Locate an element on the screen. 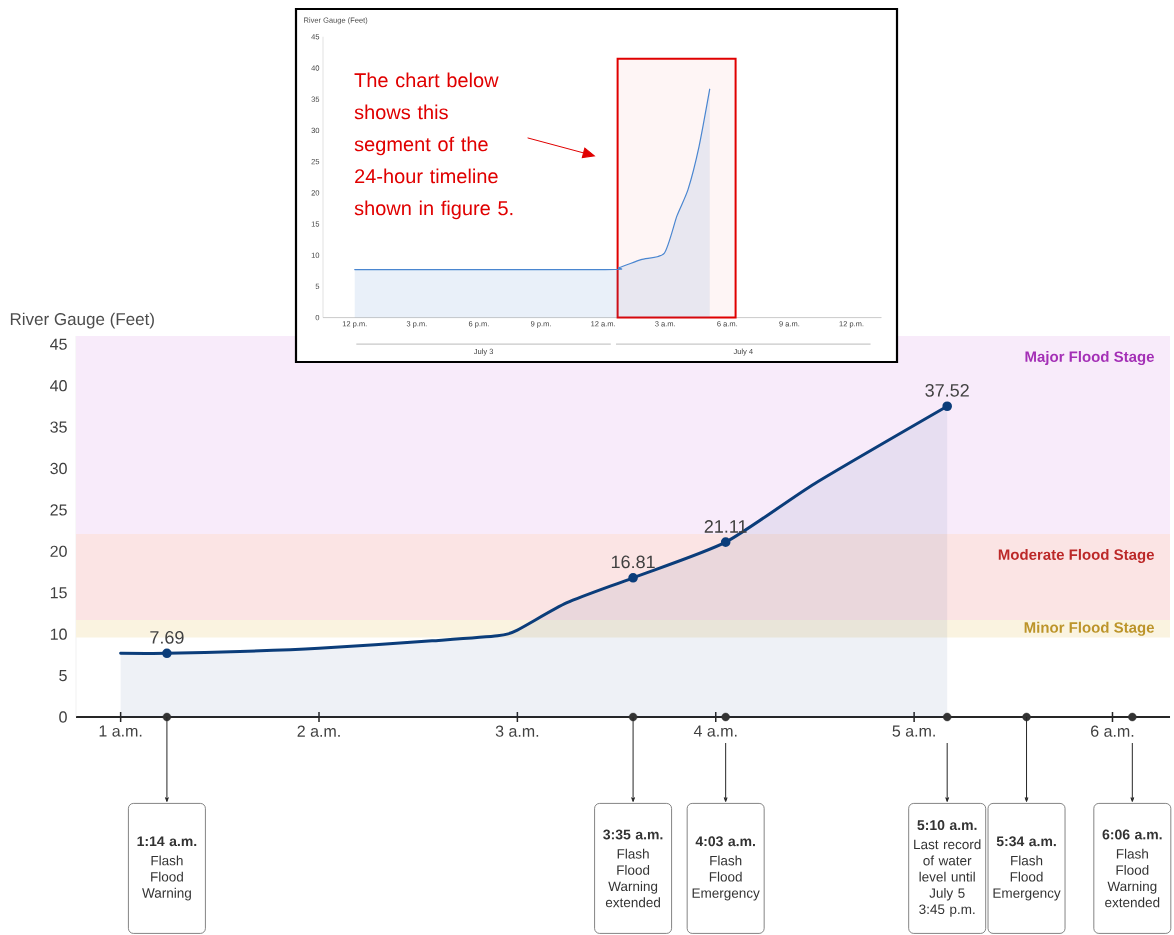  text: 6:06 a.m. is located at coordinates (1132, 834).